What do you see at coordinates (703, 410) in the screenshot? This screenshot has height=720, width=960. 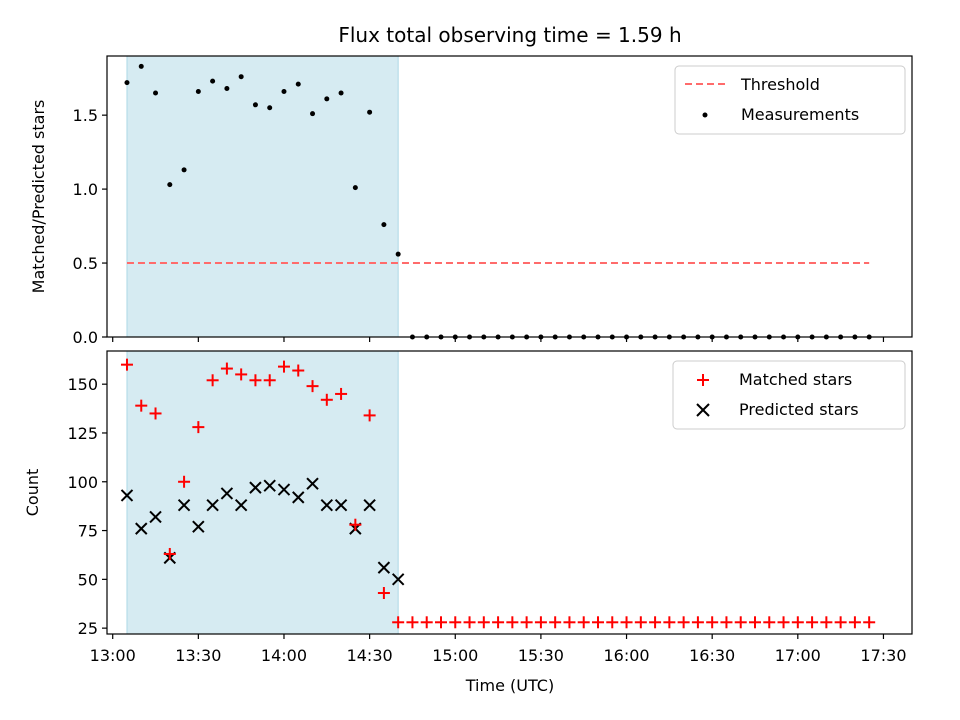 I see `legend-predicted-swatch` at bounding box center [703, 410].